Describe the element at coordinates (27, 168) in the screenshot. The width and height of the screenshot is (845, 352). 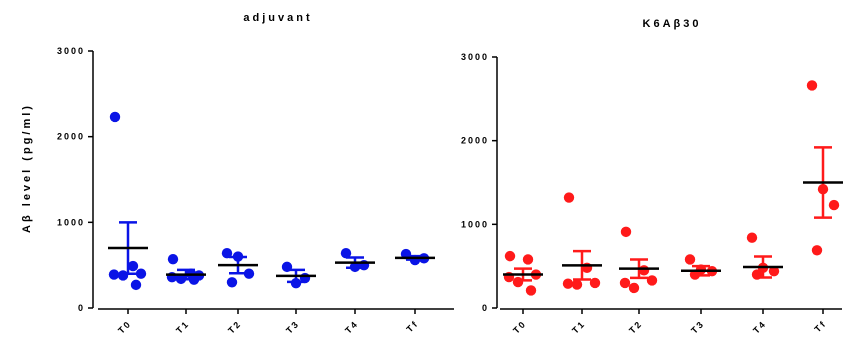
I see `y-axis-label: Aβ level (pg/ml)` at that location.